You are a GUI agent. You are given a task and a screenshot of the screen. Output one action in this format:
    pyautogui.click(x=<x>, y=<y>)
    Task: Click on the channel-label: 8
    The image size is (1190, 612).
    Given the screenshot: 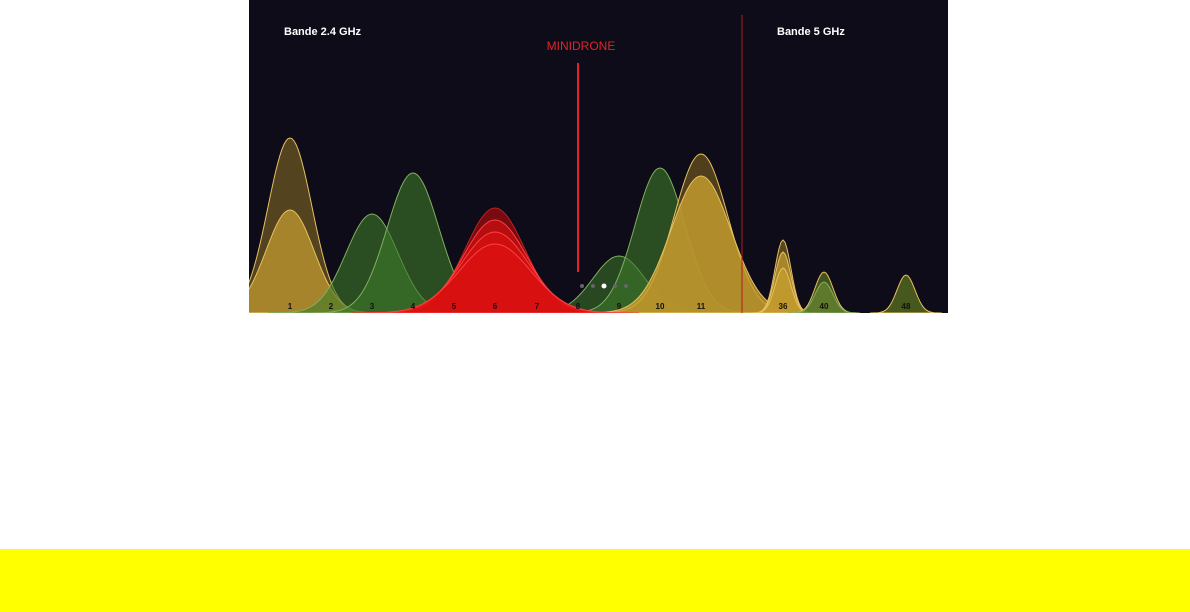 What is the action you would take?
    pyautogui.click(x=578, y=306)
    